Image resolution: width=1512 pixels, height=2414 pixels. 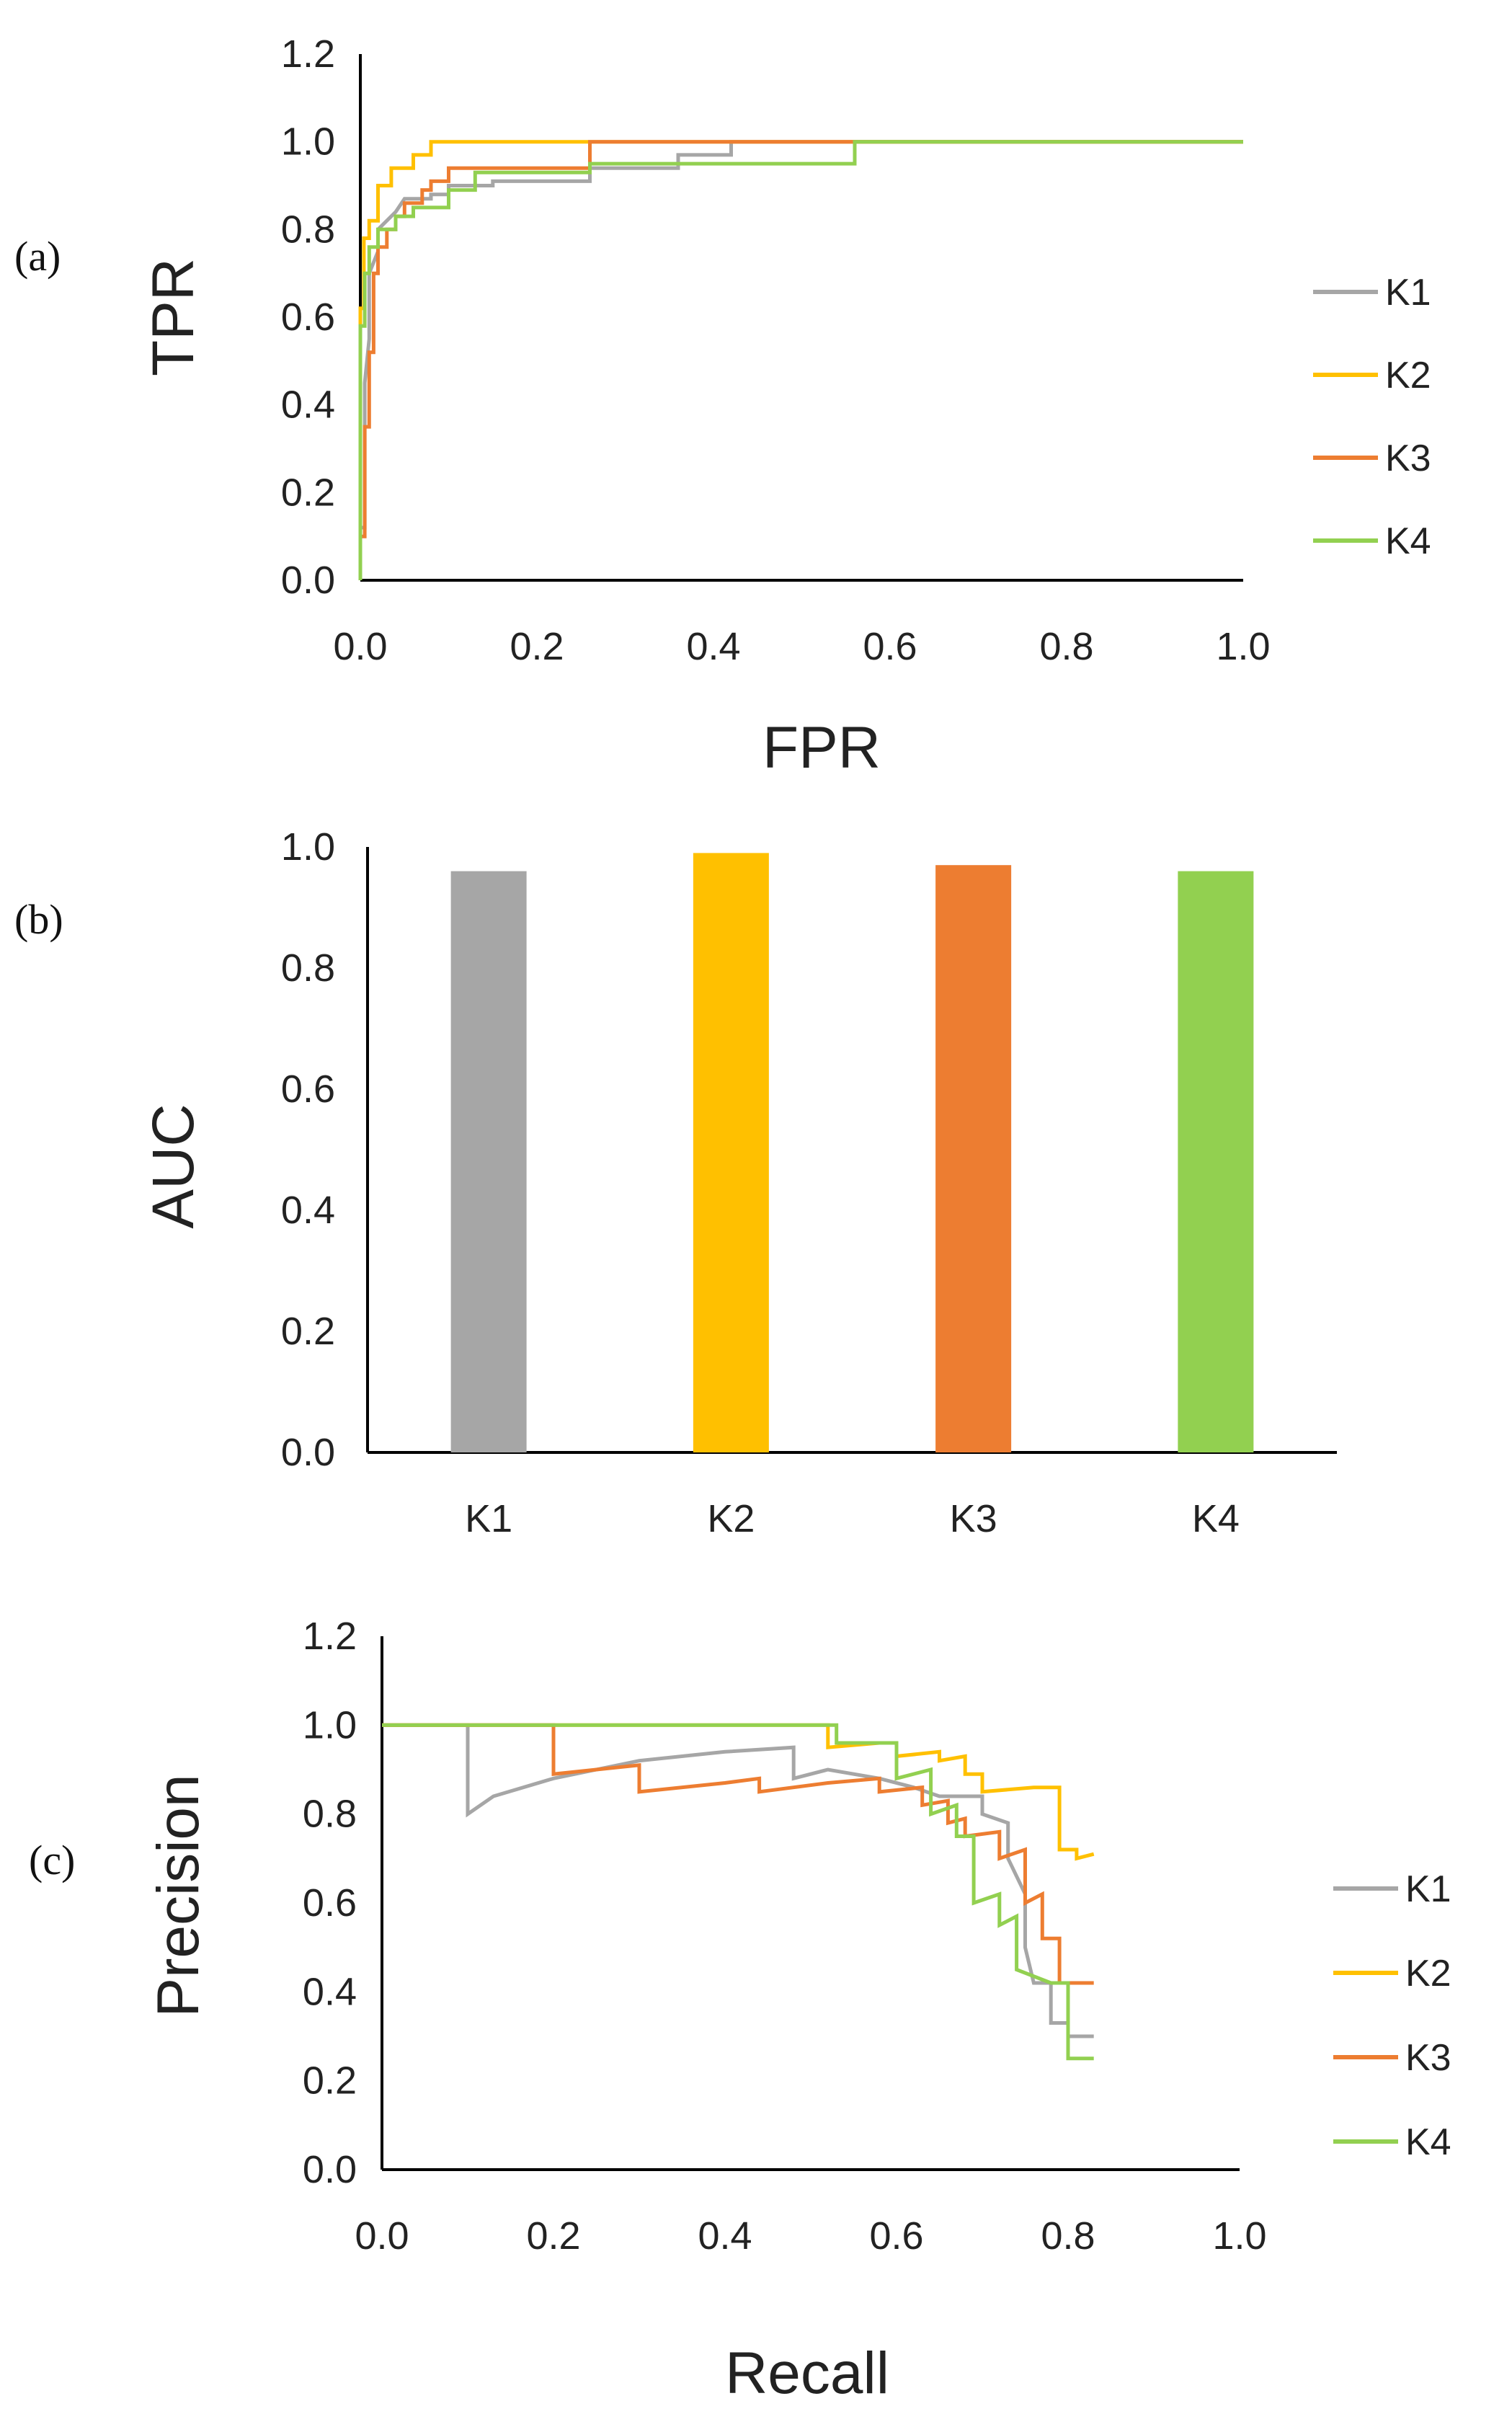 What do you see at coordinates (330, 1637) in the screenshot?
I see `pr-y-tick-label: 1.2` at bounding box center [330, 1637].